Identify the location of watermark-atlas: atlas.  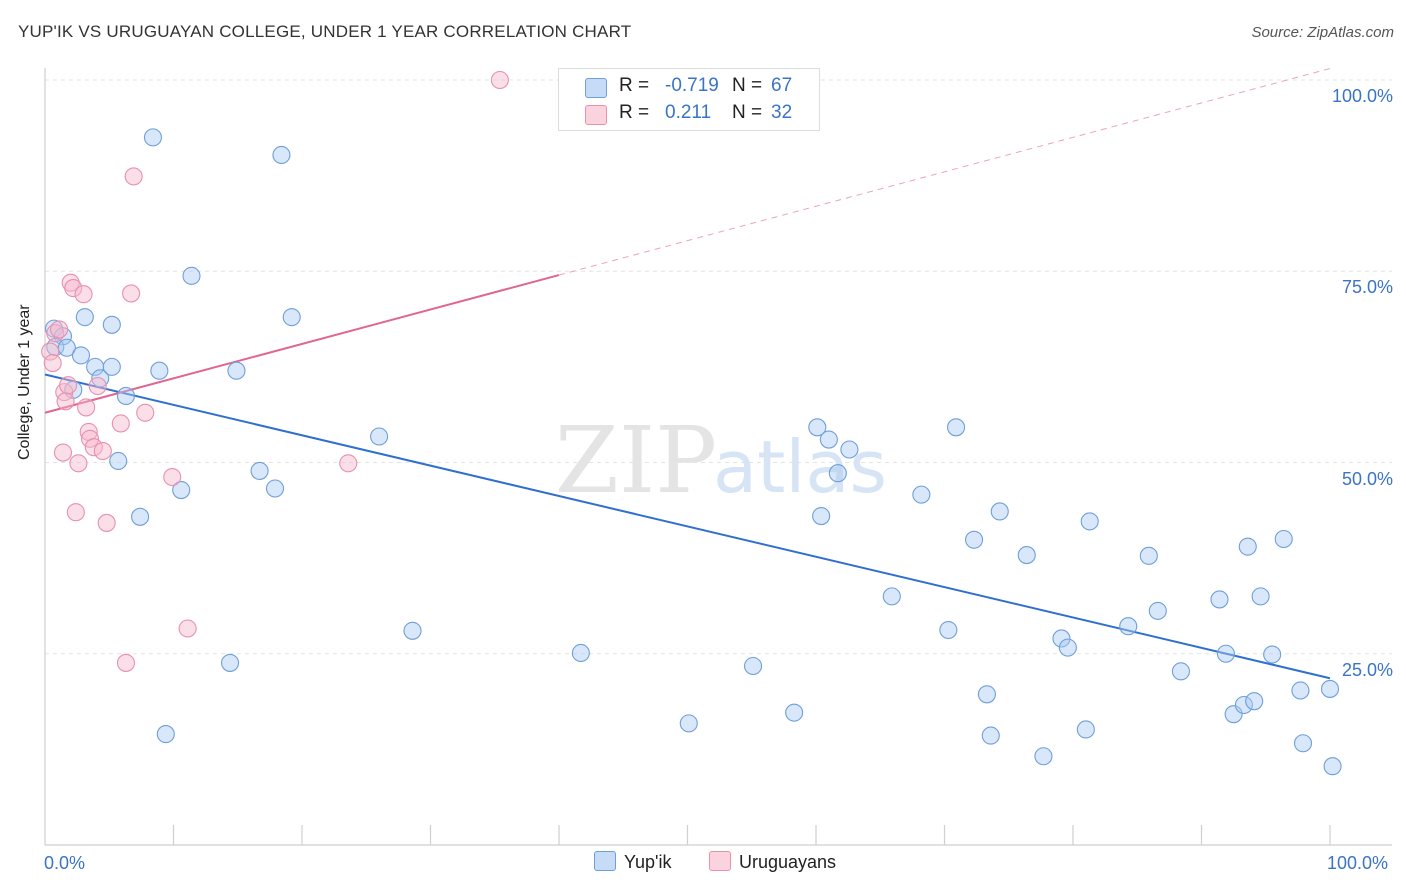
(800, 467).